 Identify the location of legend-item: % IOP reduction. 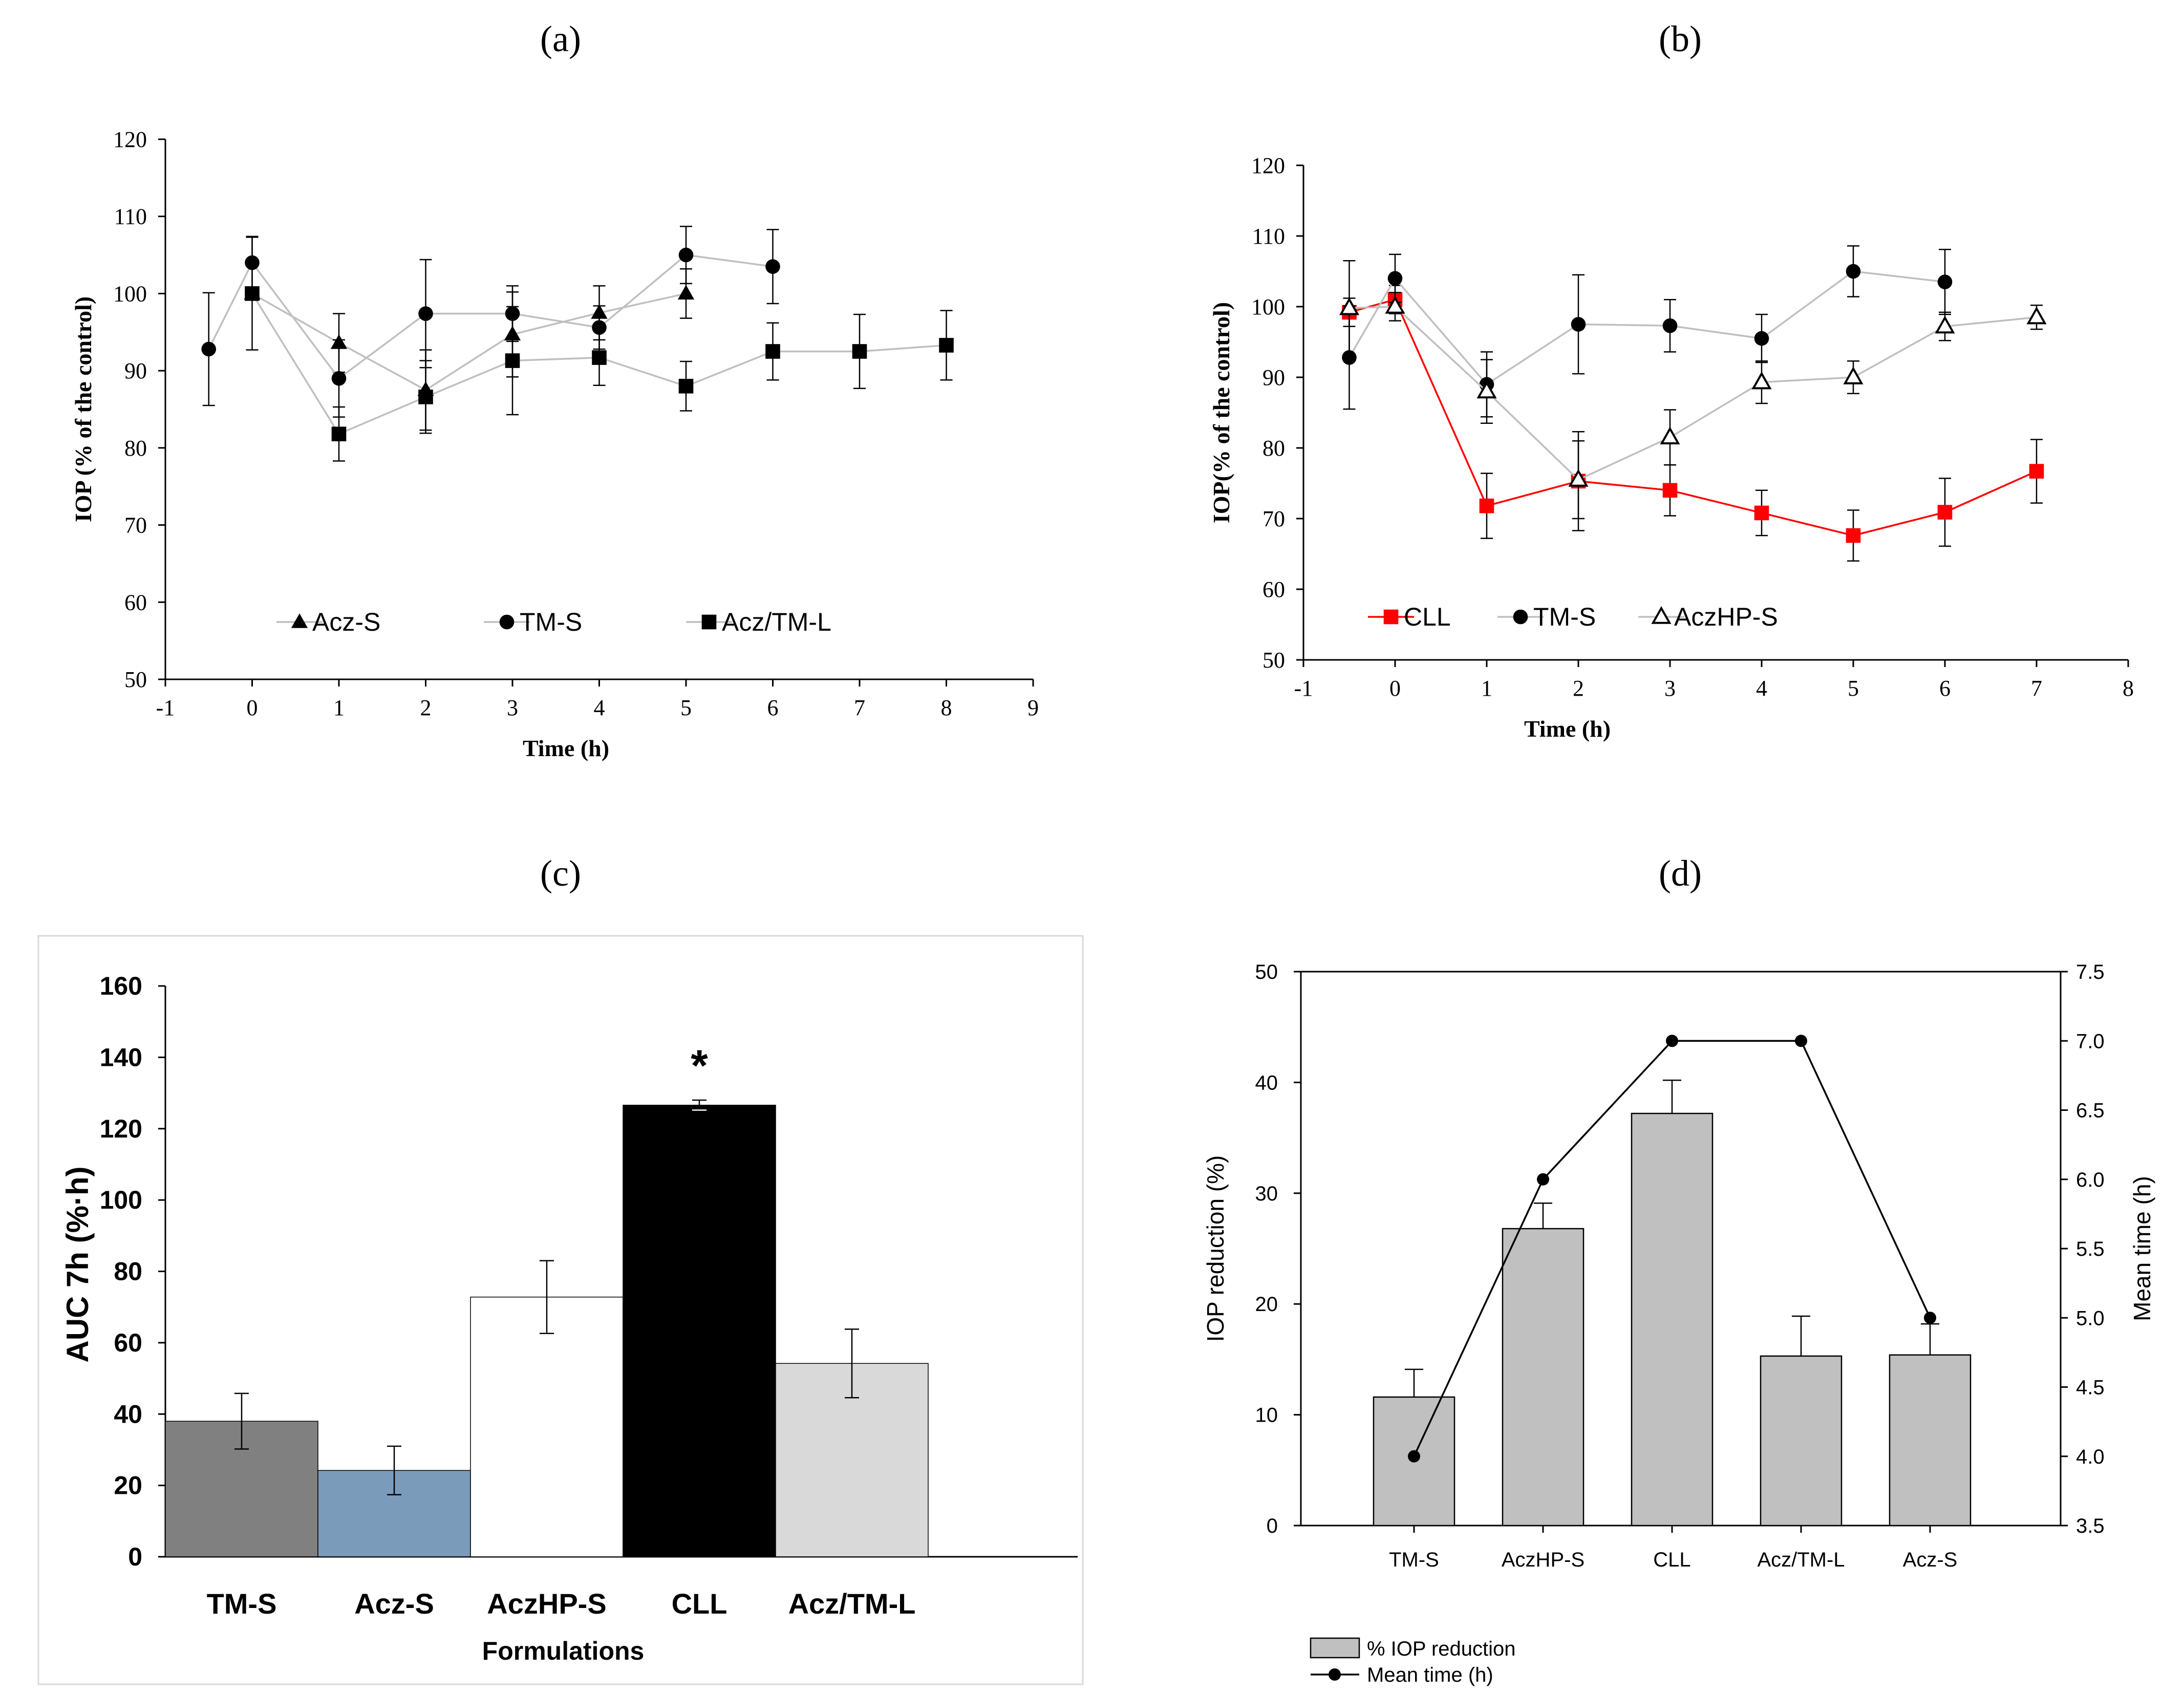
(1413, 1648).